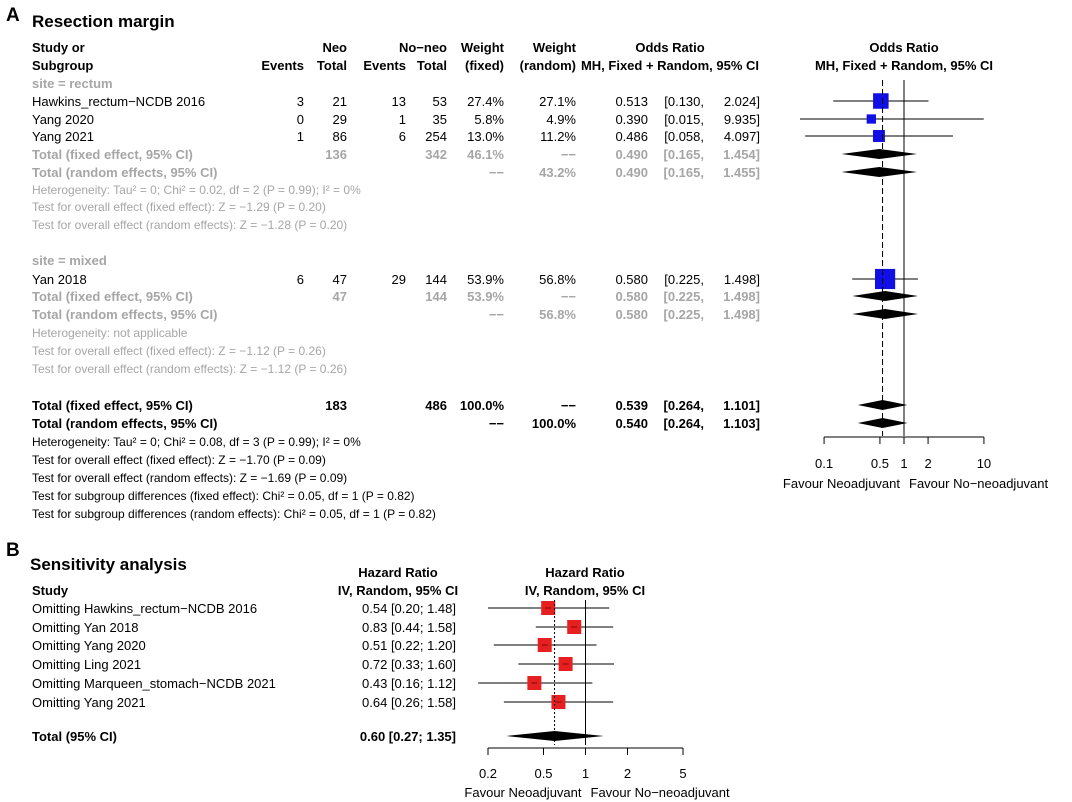 The height and width of the screenshot is (802, 1072). I want to click on weight-random-cell: −−, so click(569, 296).